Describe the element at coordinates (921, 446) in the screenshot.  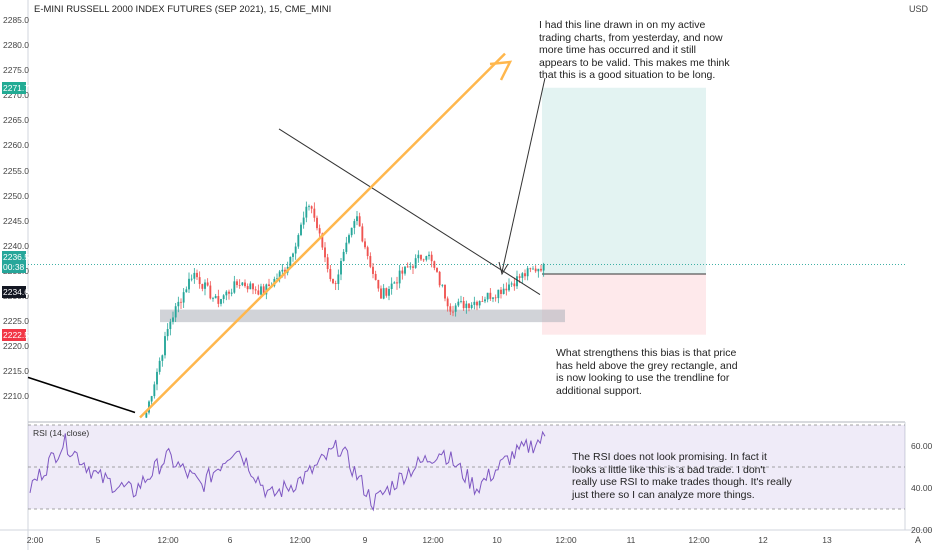
I see `rsi-tick-label: 60.00` at that location.